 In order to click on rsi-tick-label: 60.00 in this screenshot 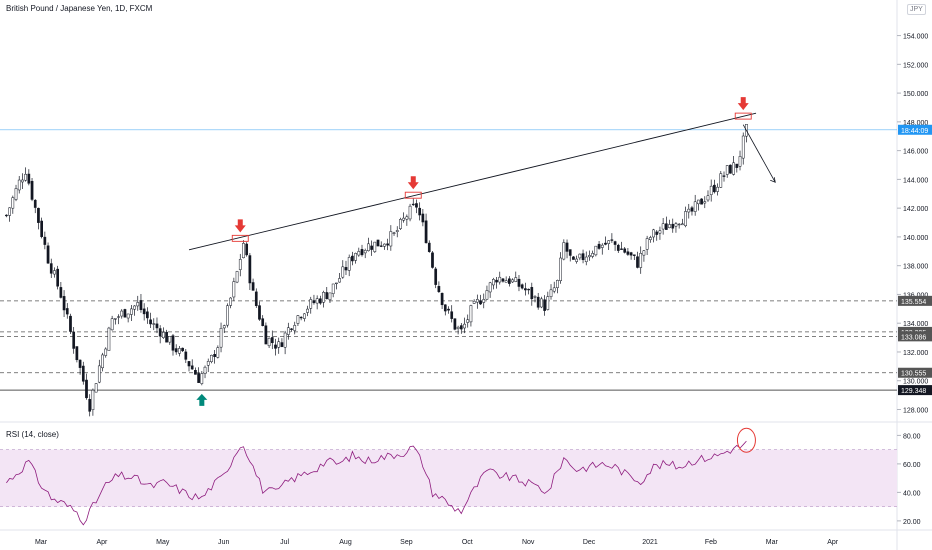, I will do `click(912, 465)`.